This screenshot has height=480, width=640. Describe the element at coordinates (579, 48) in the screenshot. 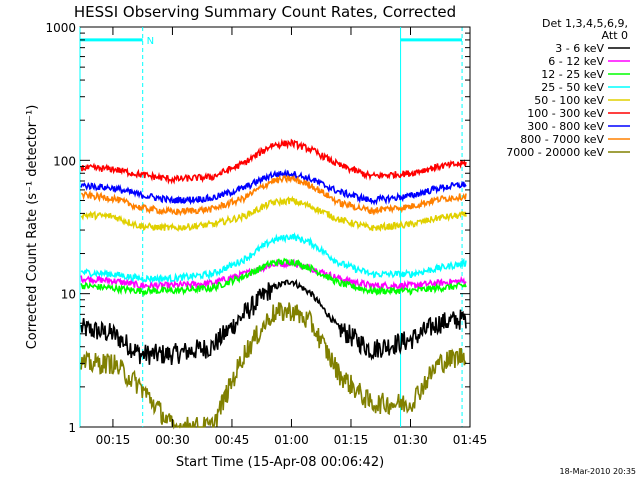

I see `legend-label-0: 3 - 6 keV` at that location.